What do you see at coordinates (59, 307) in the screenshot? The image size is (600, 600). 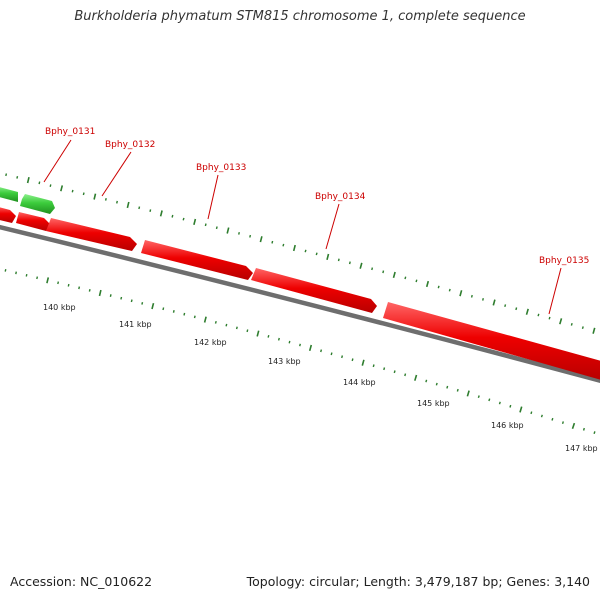 I see `kbp-label: 140 kbp` at bounding box center [59, 307].